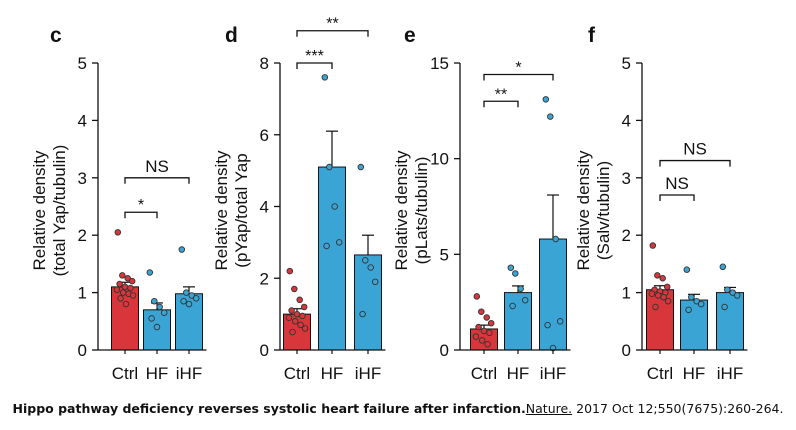 This screenshot has width=796, height=430. Describe the element at coordinates (518, 67) in the screenshot. I see `significance-label: *` at that location.